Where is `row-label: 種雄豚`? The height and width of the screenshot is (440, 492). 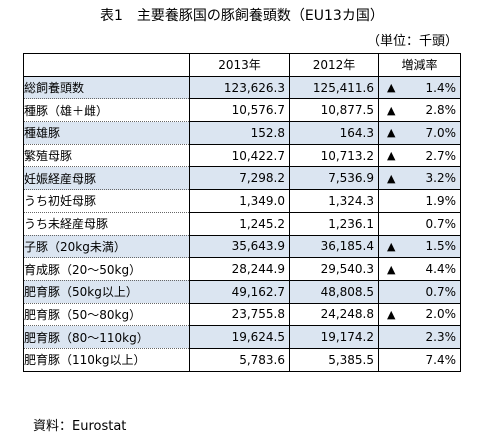 row-label: 種雄豚 is located at coordinates (106, 133).